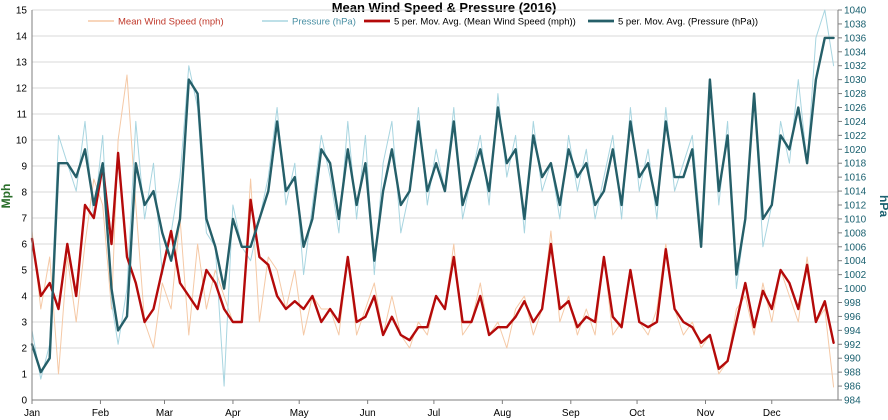 The width and height of the screenshot is (888, 420). What do you see at coordinates (855, 289) in the screenshot?
I see `y-right-tick-label: 1000` at bounding box center [855, 289].